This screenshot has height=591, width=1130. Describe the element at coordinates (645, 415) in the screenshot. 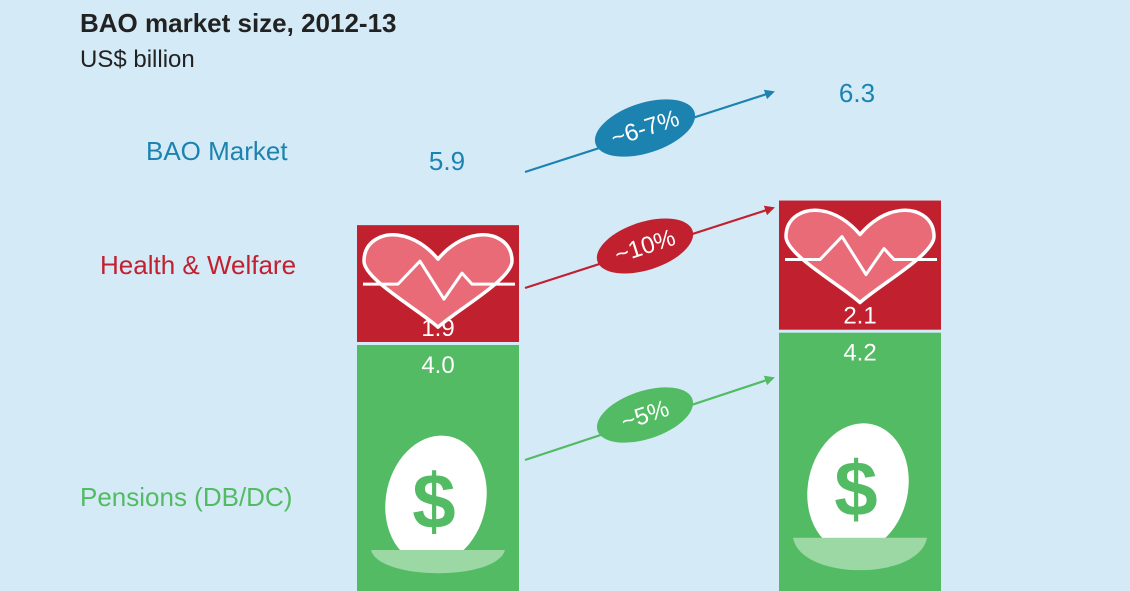

I see `growth-badge-pensions: ~5%` at that location.